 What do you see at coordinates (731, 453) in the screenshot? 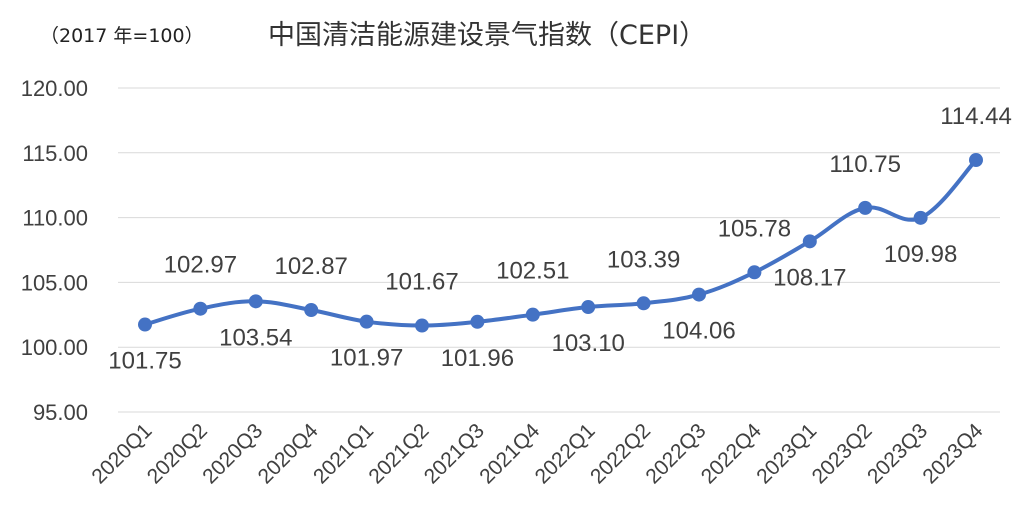
I see `x-tick-label: 2022Q4` at bounding box center [731, 453].